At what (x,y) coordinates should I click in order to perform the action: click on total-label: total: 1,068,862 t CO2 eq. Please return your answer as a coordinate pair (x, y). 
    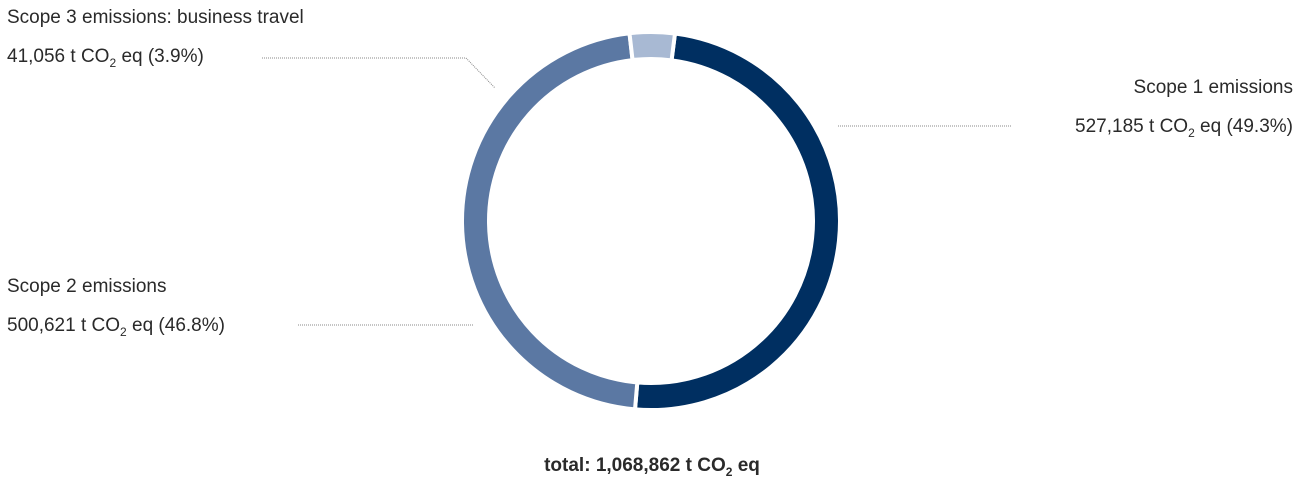
    Looking at the image, I should click on (652, 467).